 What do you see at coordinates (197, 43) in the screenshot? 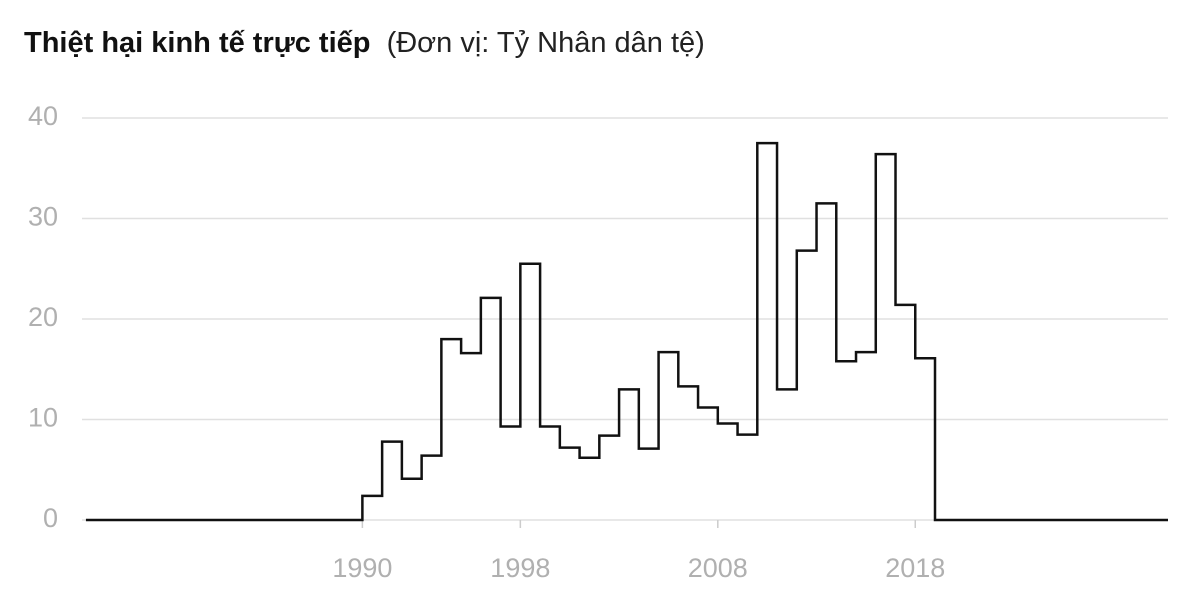
I see `chart-title: Thiệt hại kinh tế trực tiếp` at bounding box center [197, 43].